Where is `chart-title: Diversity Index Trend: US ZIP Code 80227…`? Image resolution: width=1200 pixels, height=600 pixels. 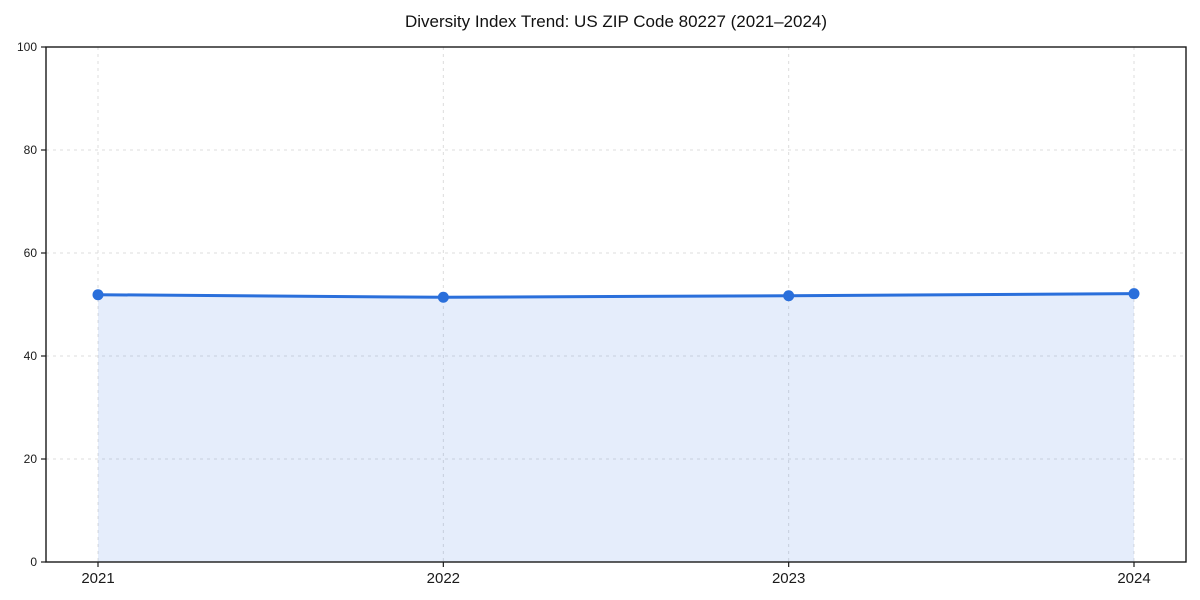
chart-title: Diversity Index Trend: US ZIP Code 80227… is located at coordinates (616, 21).